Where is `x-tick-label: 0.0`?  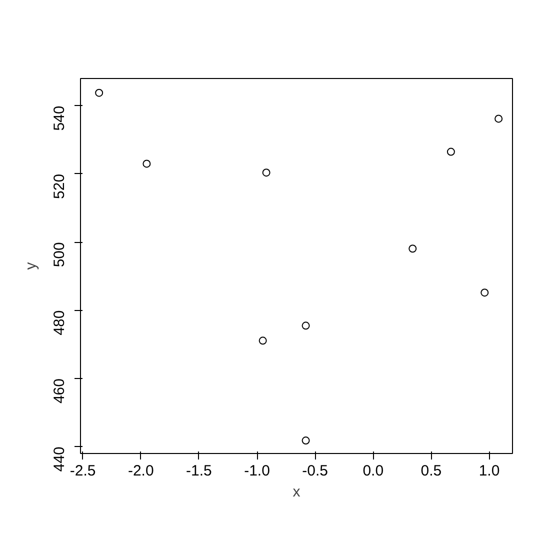 x-tick-label: 0.0 is located at coordinates (373, 471).